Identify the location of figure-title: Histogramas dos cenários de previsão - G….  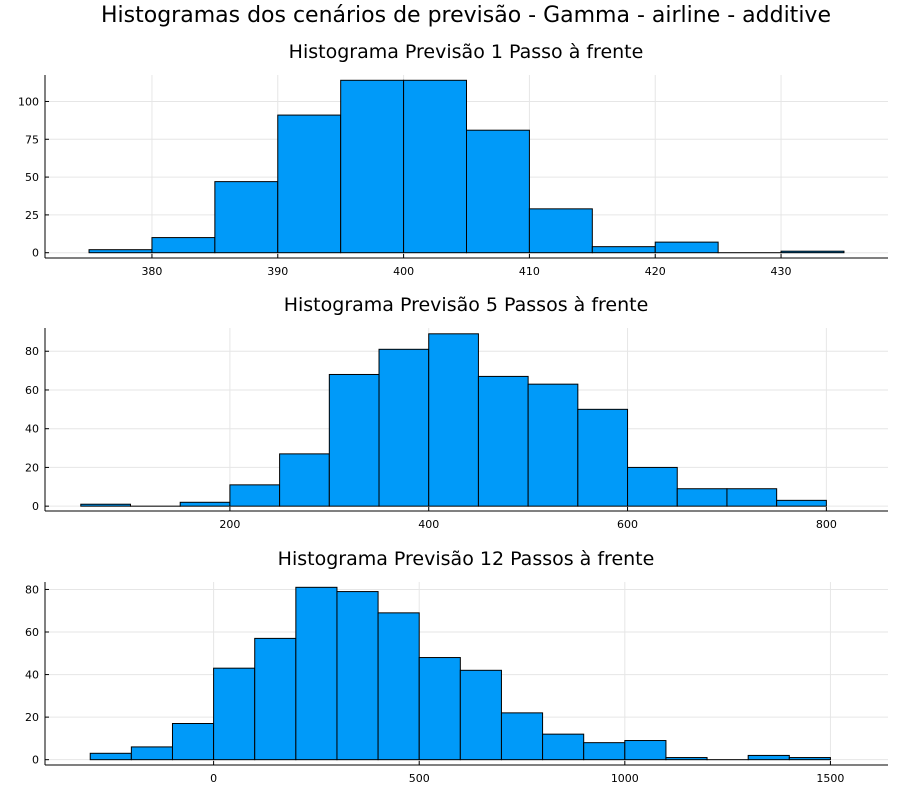
(466, 15).